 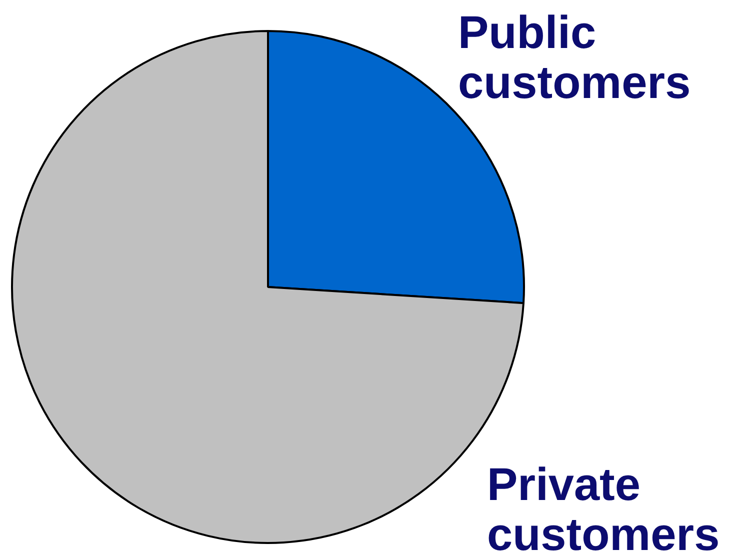 I want to click on slice-label: Public customers, so click(x=574, y=57).